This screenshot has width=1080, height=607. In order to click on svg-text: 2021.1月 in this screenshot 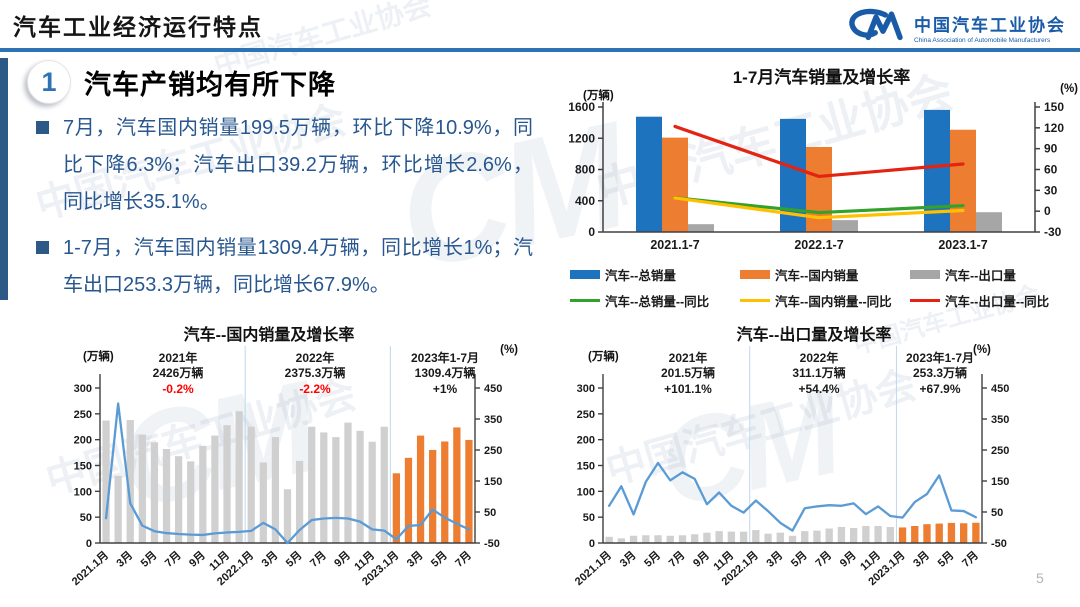, I will do `click(593, 569)`.